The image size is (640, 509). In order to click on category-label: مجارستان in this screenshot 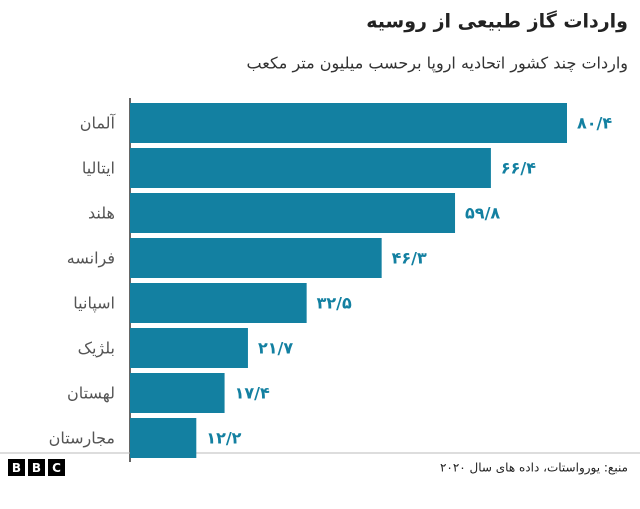, I will do `click(82, 439)`.